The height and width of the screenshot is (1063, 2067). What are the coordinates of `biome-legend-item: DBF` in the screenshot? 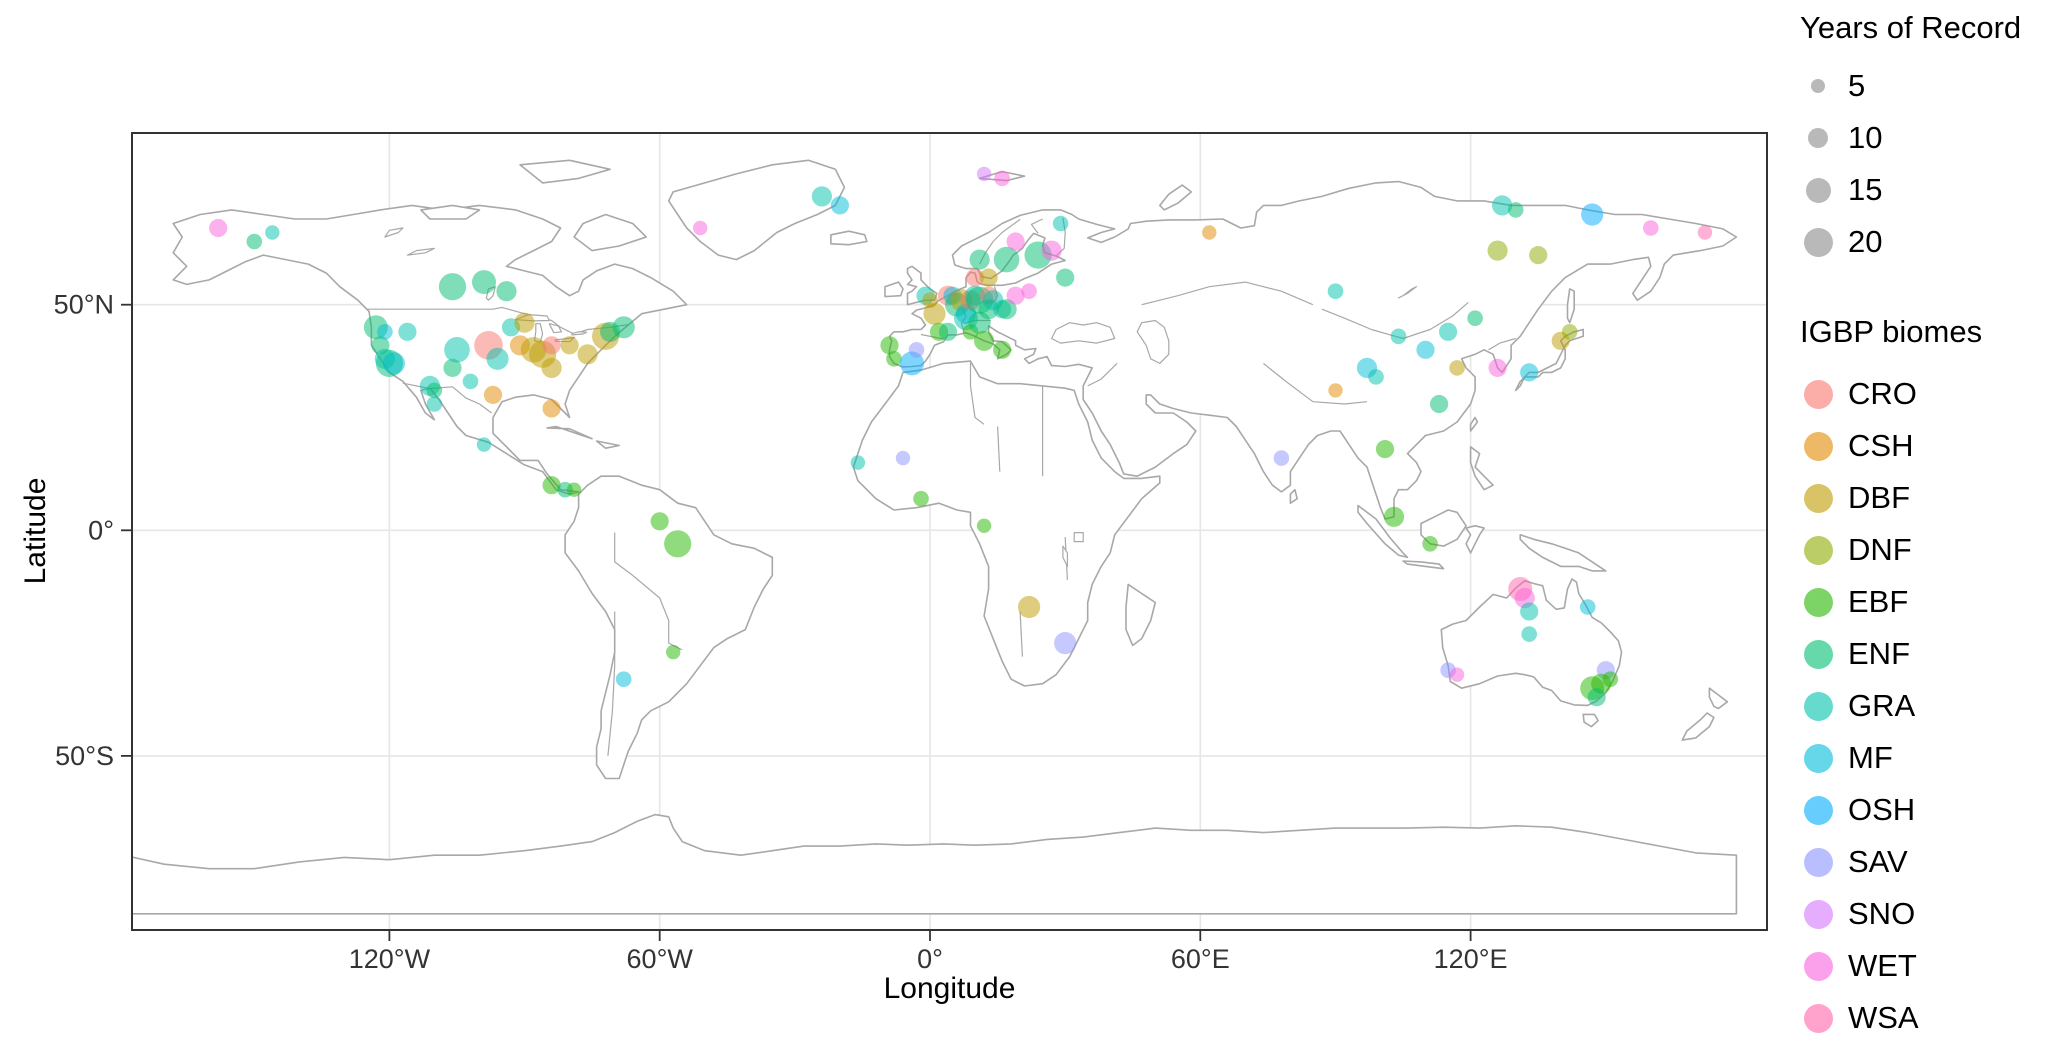 It's located at (1931, 498).